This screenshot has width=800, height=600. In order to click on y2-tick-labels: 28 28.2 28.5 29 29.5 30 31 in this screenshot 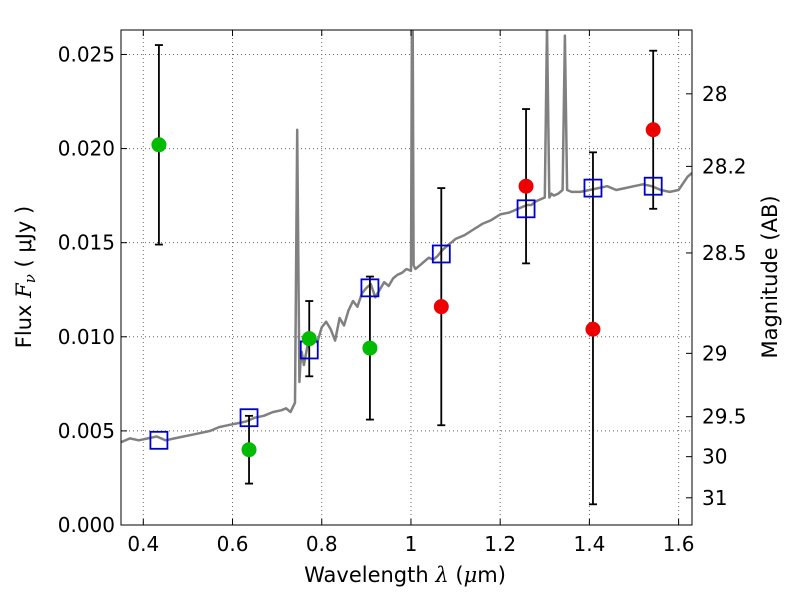, I will do `click(724, 296)`.